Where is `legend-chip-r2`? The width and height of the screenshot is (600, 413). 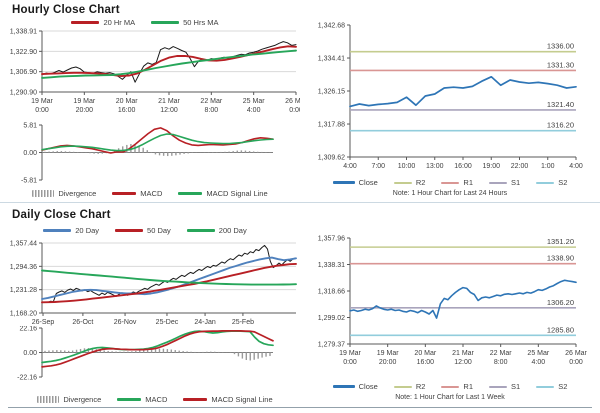
legend-chip-r2 is located at coordinates (402, 182).